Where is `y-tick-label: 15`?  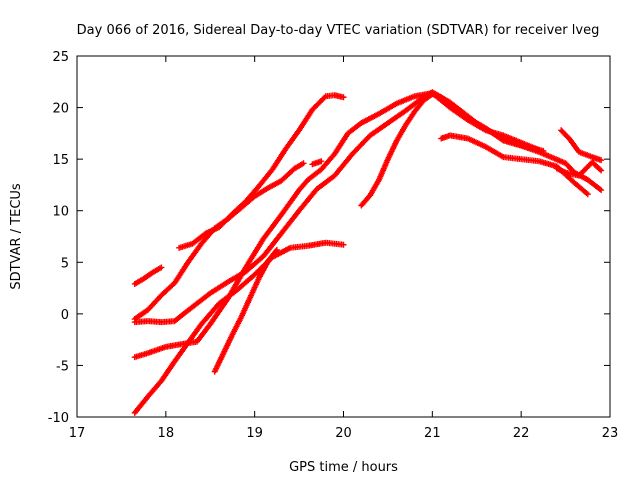 y-tick-label: 15 is located at coordinates (60, 160).